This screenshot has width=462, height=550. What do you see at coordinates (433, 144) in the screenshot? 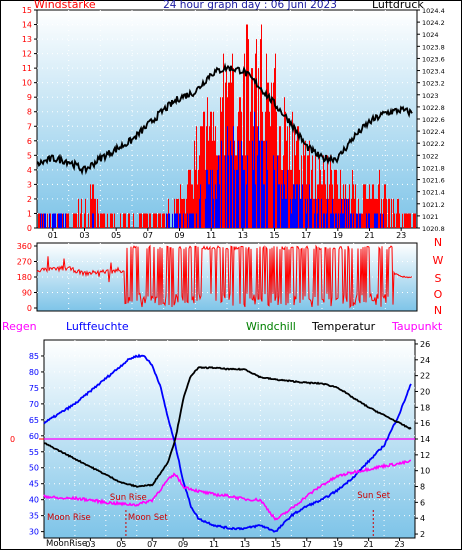
I see `pressure-axis-label: 1022.2` at bounding box center [433, 144].